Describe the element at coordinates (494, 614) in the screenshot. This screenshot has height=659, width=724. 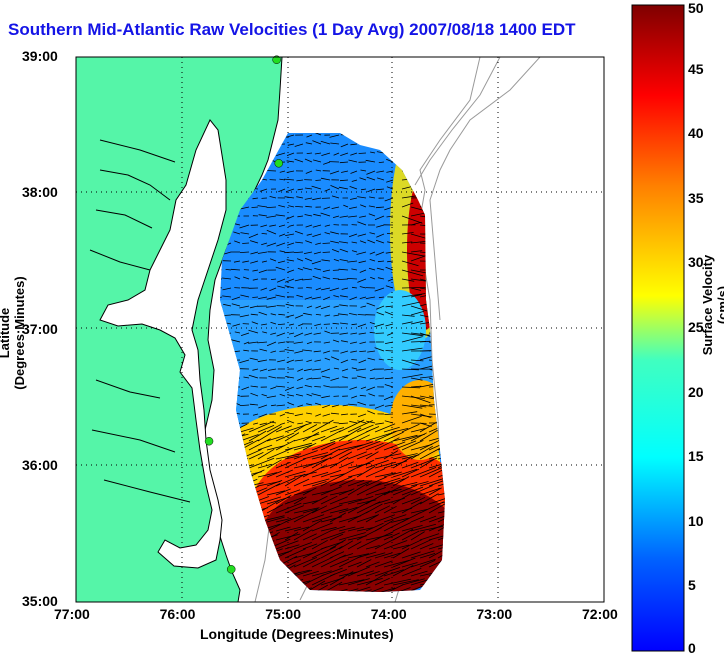
I see `x-tick-label: 73:00` at that location.